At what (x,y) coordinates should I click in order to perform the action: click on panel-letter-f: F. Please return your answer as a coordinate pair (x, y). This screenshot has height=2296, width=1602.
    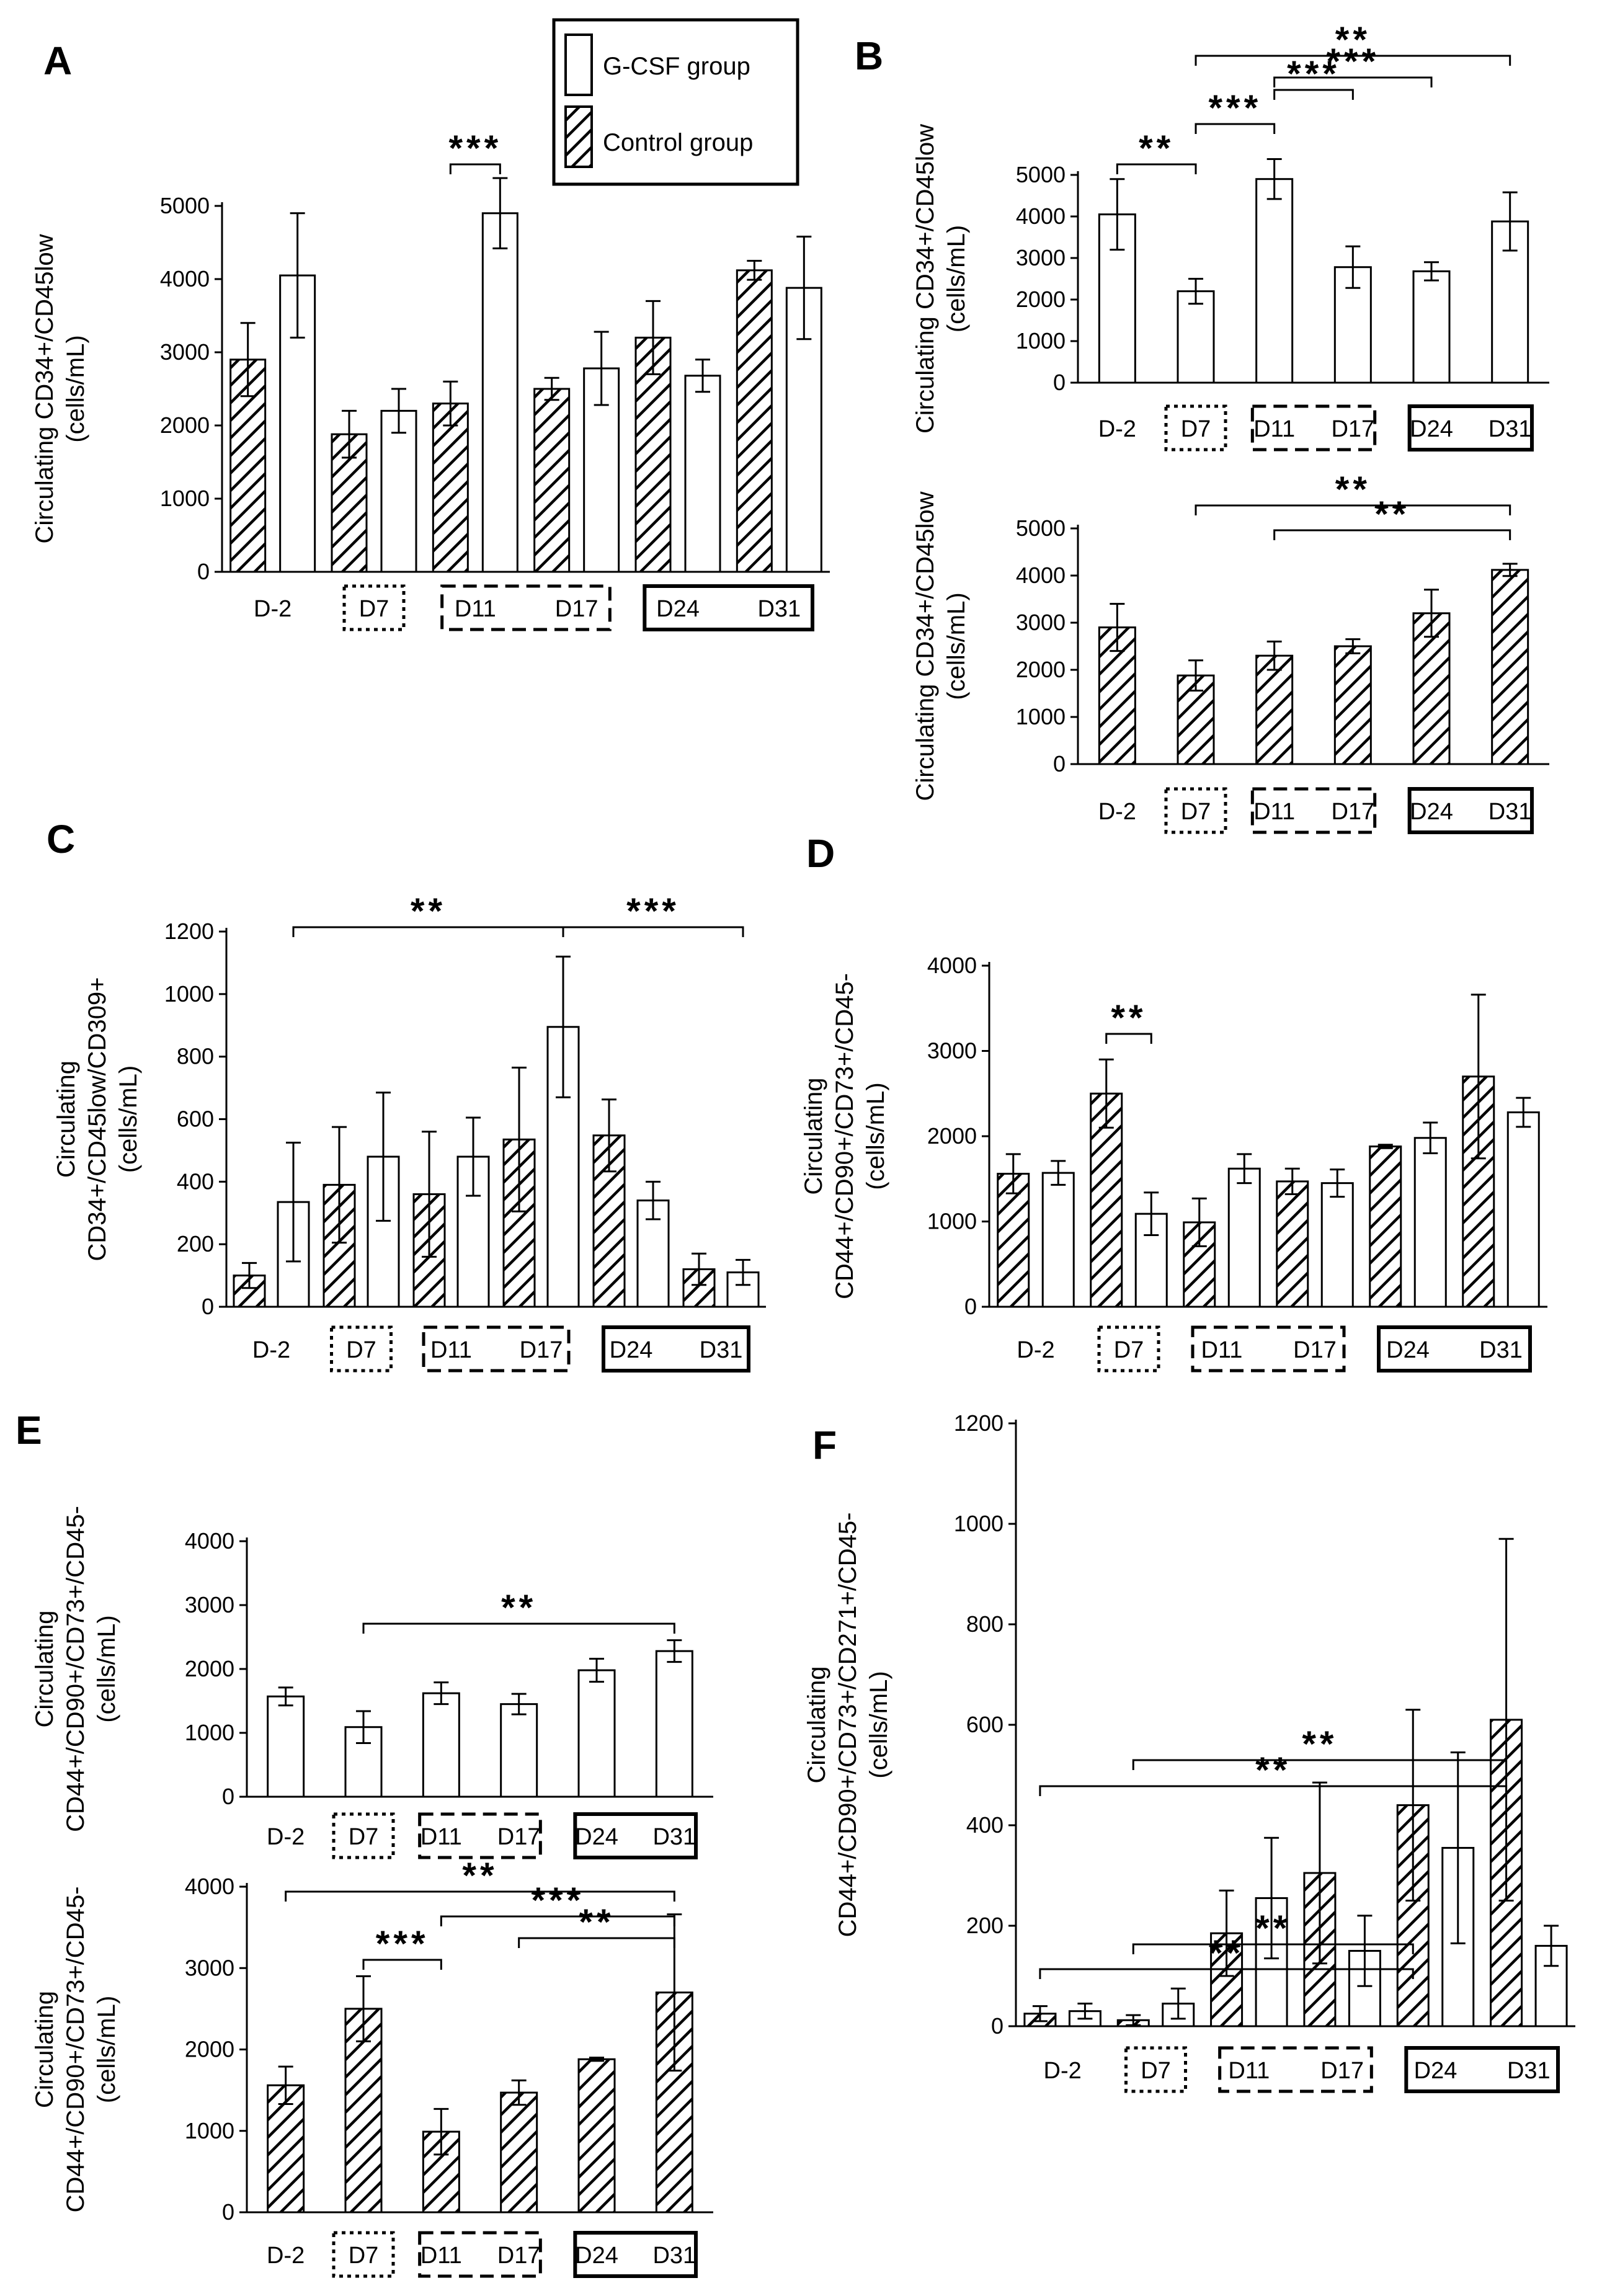
    Looking at the image, I should click on (824, 1445).